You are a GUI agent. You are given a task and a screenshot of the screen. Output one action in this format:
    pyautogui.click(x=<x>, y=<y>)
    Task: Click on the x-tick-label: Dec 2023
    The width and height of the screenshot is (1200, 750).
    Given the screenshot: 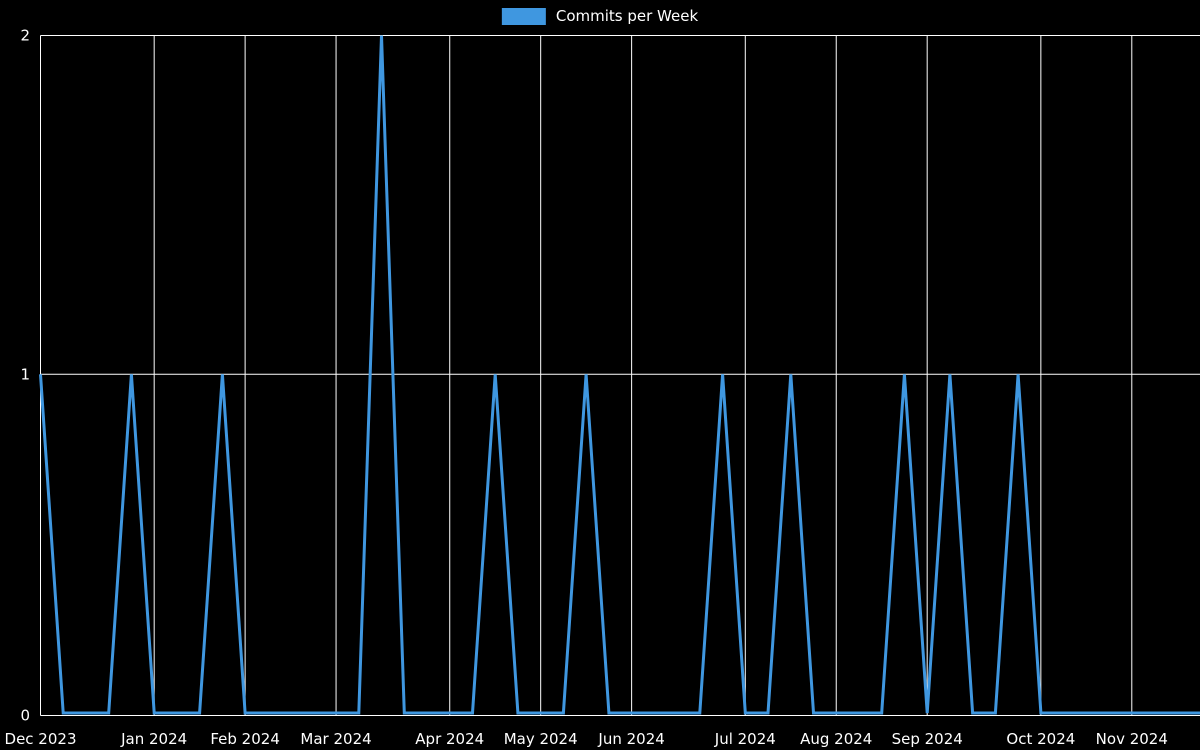 What is the action you would take?
    pyautogui.click(x=41, y=739)
    